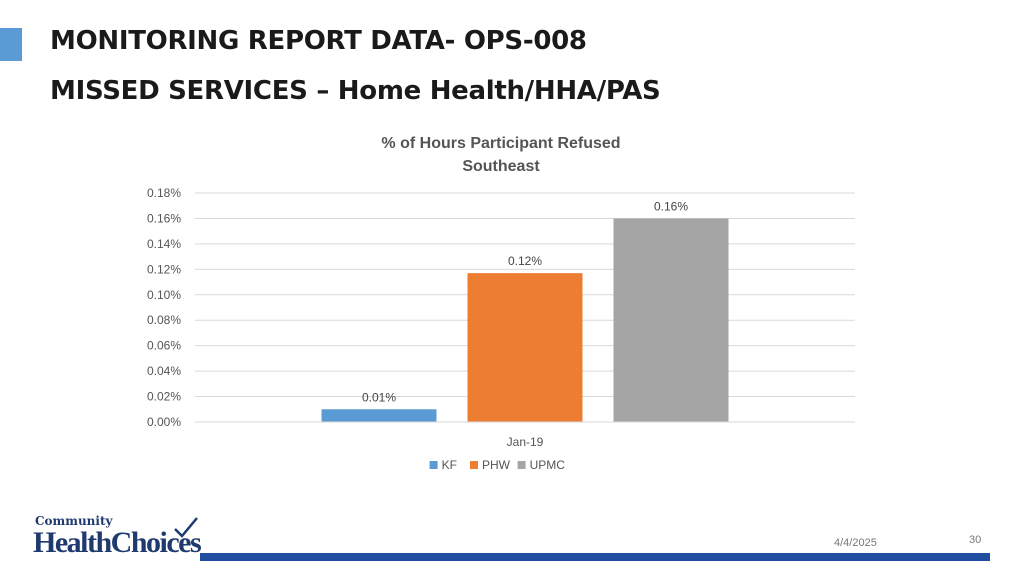  Describe the element at coordinates (164, 218) in the screenshot. I see `y-tick-label: 0.16%` at that location.